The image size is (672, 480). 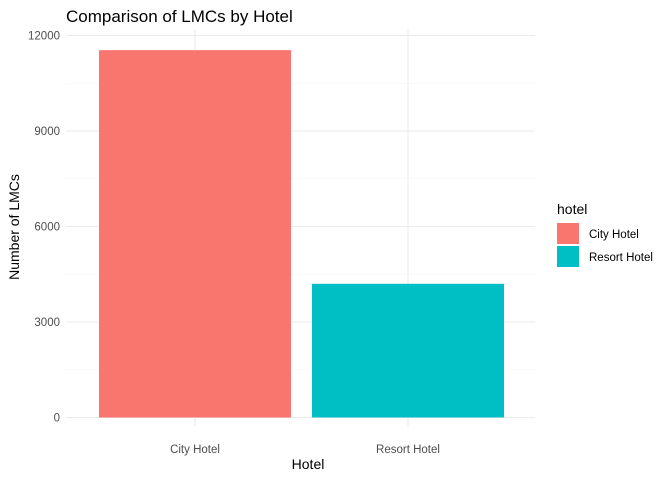 What do you see at coordinates (572, 209) in the screenshot?
I see `legend-title: hotel` at bounding box center [572, 209].